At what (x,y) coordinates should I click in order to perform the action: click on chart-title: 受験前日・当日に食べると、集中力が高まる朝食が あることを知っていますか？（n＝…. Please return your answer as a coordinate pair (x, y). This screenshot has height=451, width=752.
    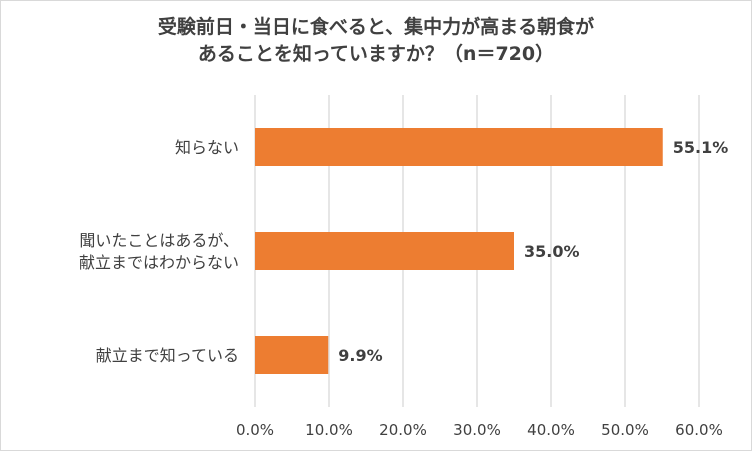
    Looking at the image, I should click on (376, 41).